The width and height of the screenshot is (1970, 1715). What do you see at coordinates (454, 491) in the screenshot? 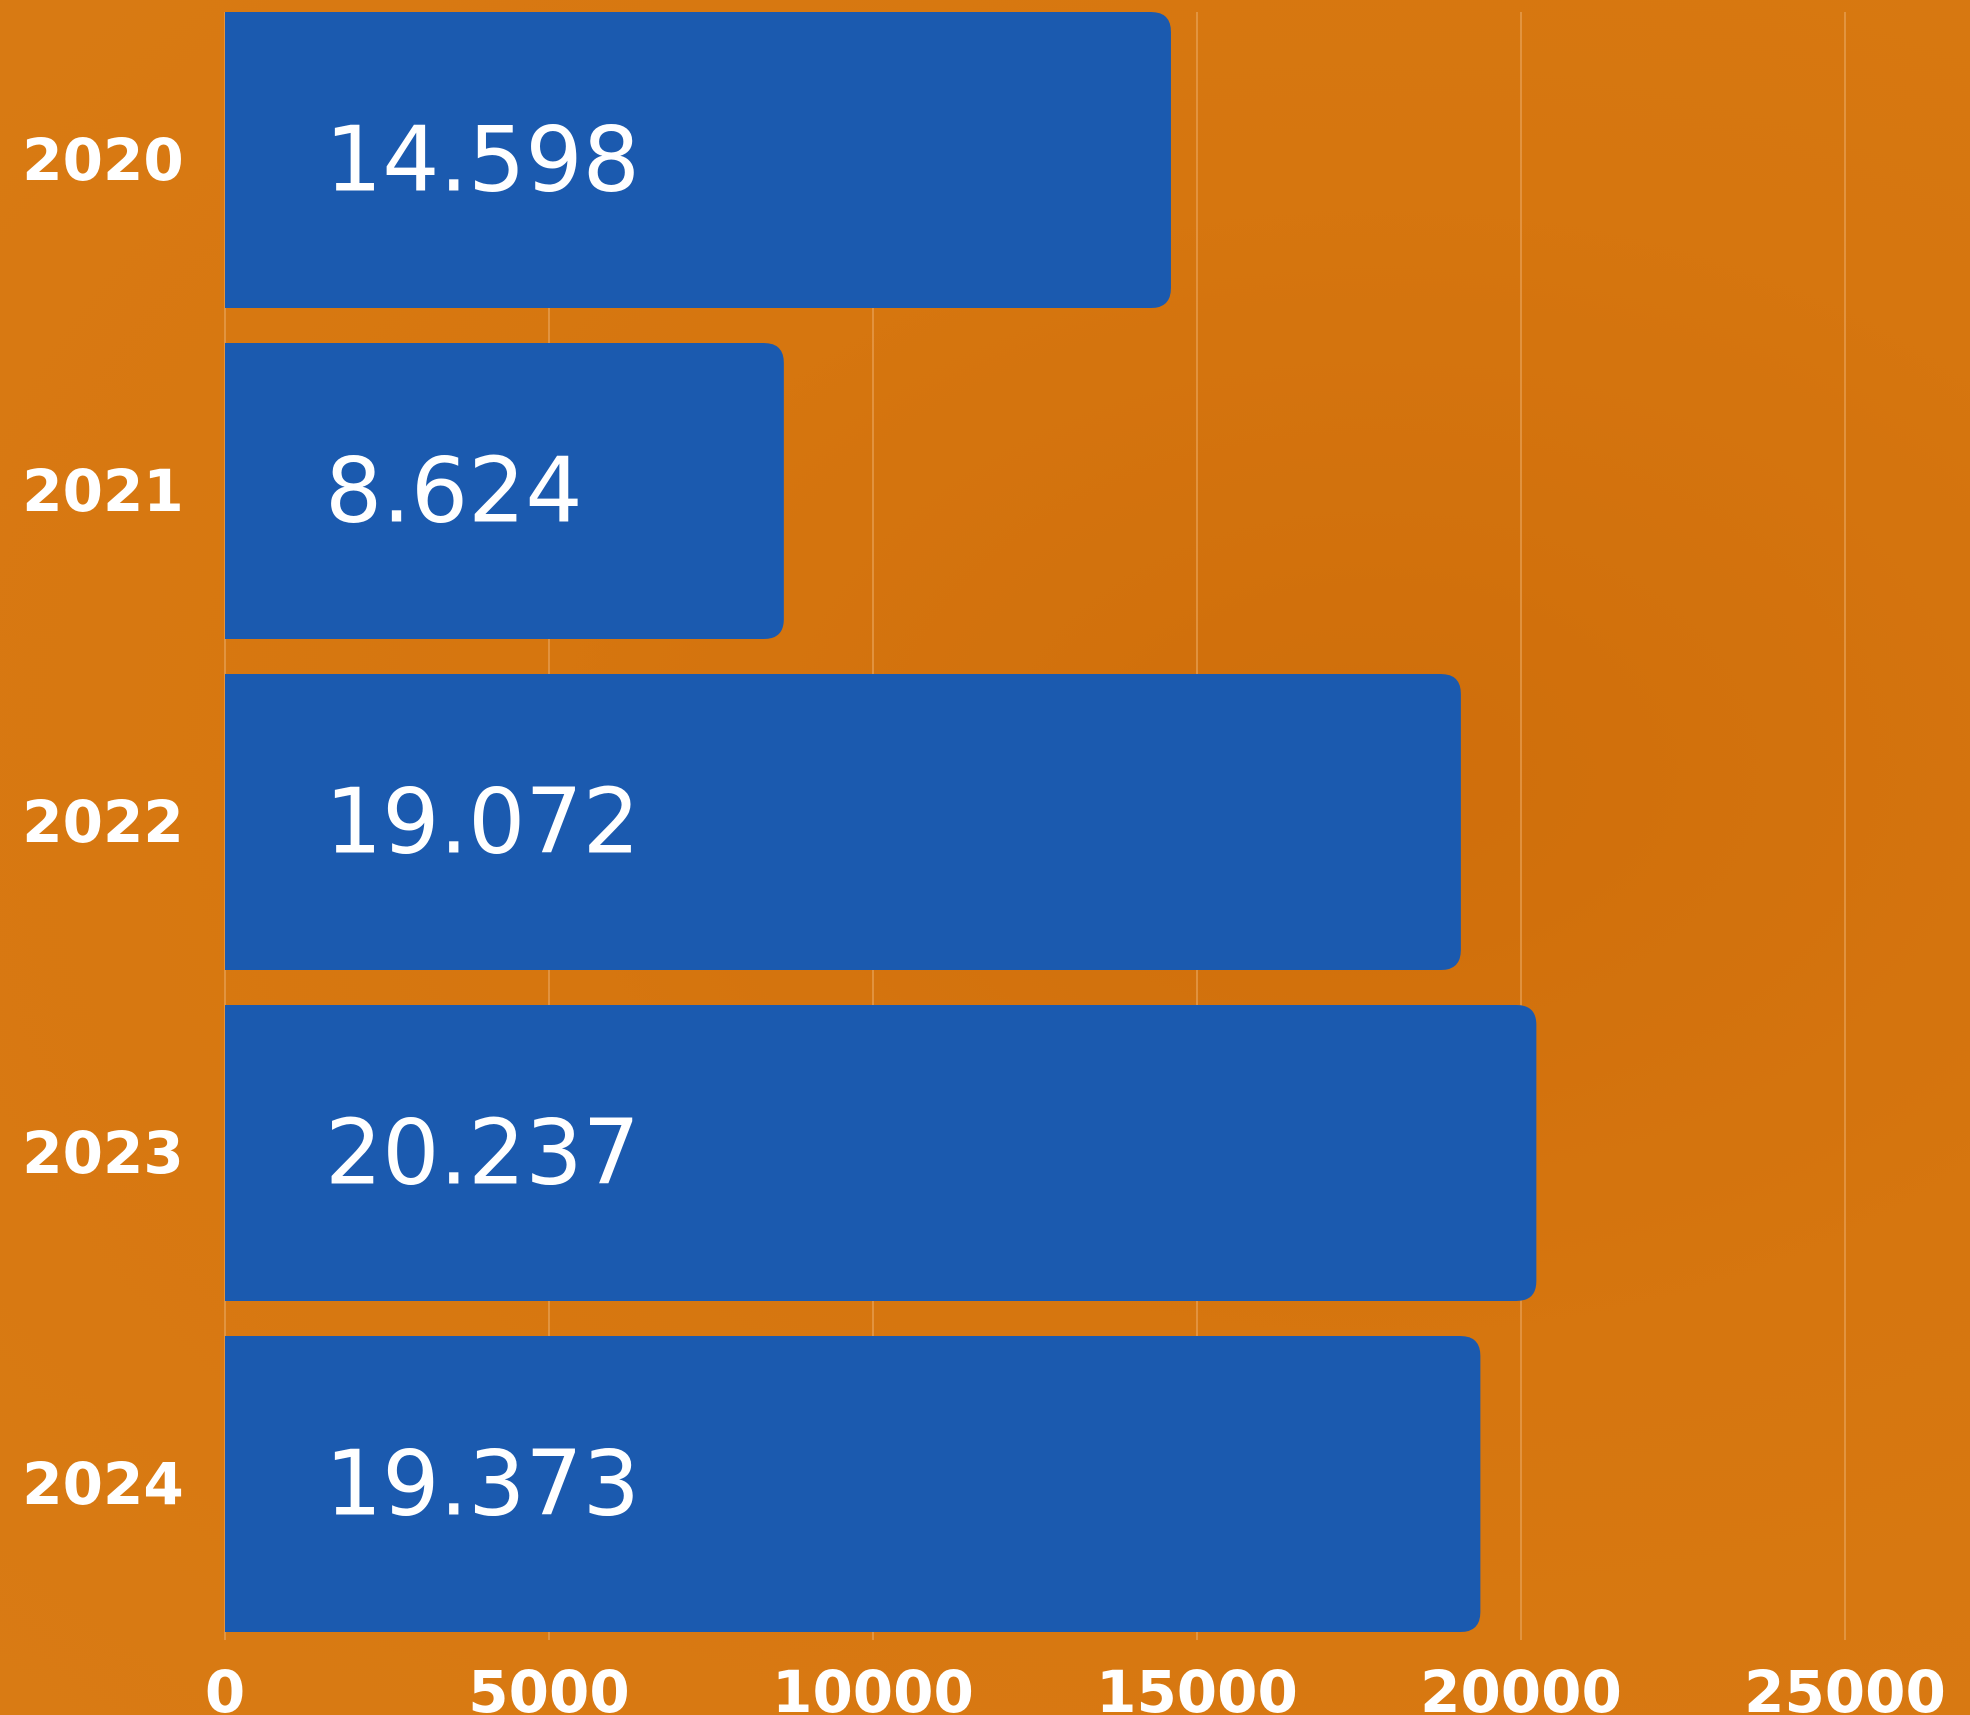
I see `data-label-2021: 8.624` at bounding box center [454, 491].